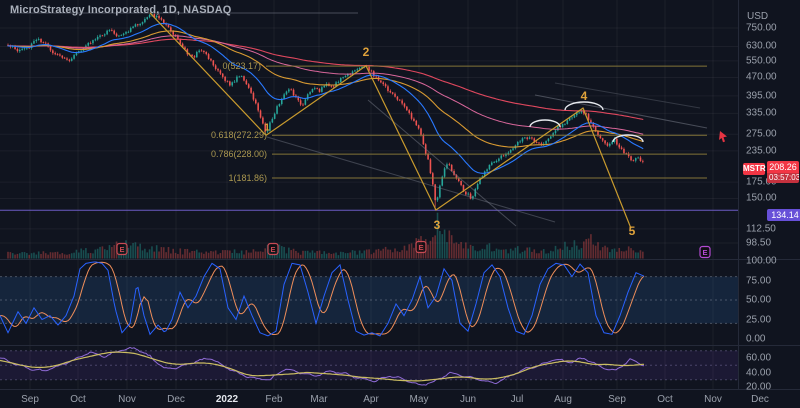 The image size is (800, 408). What do you see at coordinates (121, 10) in the screenshot?
I see `symbol-title: MicroStrategy Incorporated, 1D, NASDAQ` at bounding box center [121, 10].